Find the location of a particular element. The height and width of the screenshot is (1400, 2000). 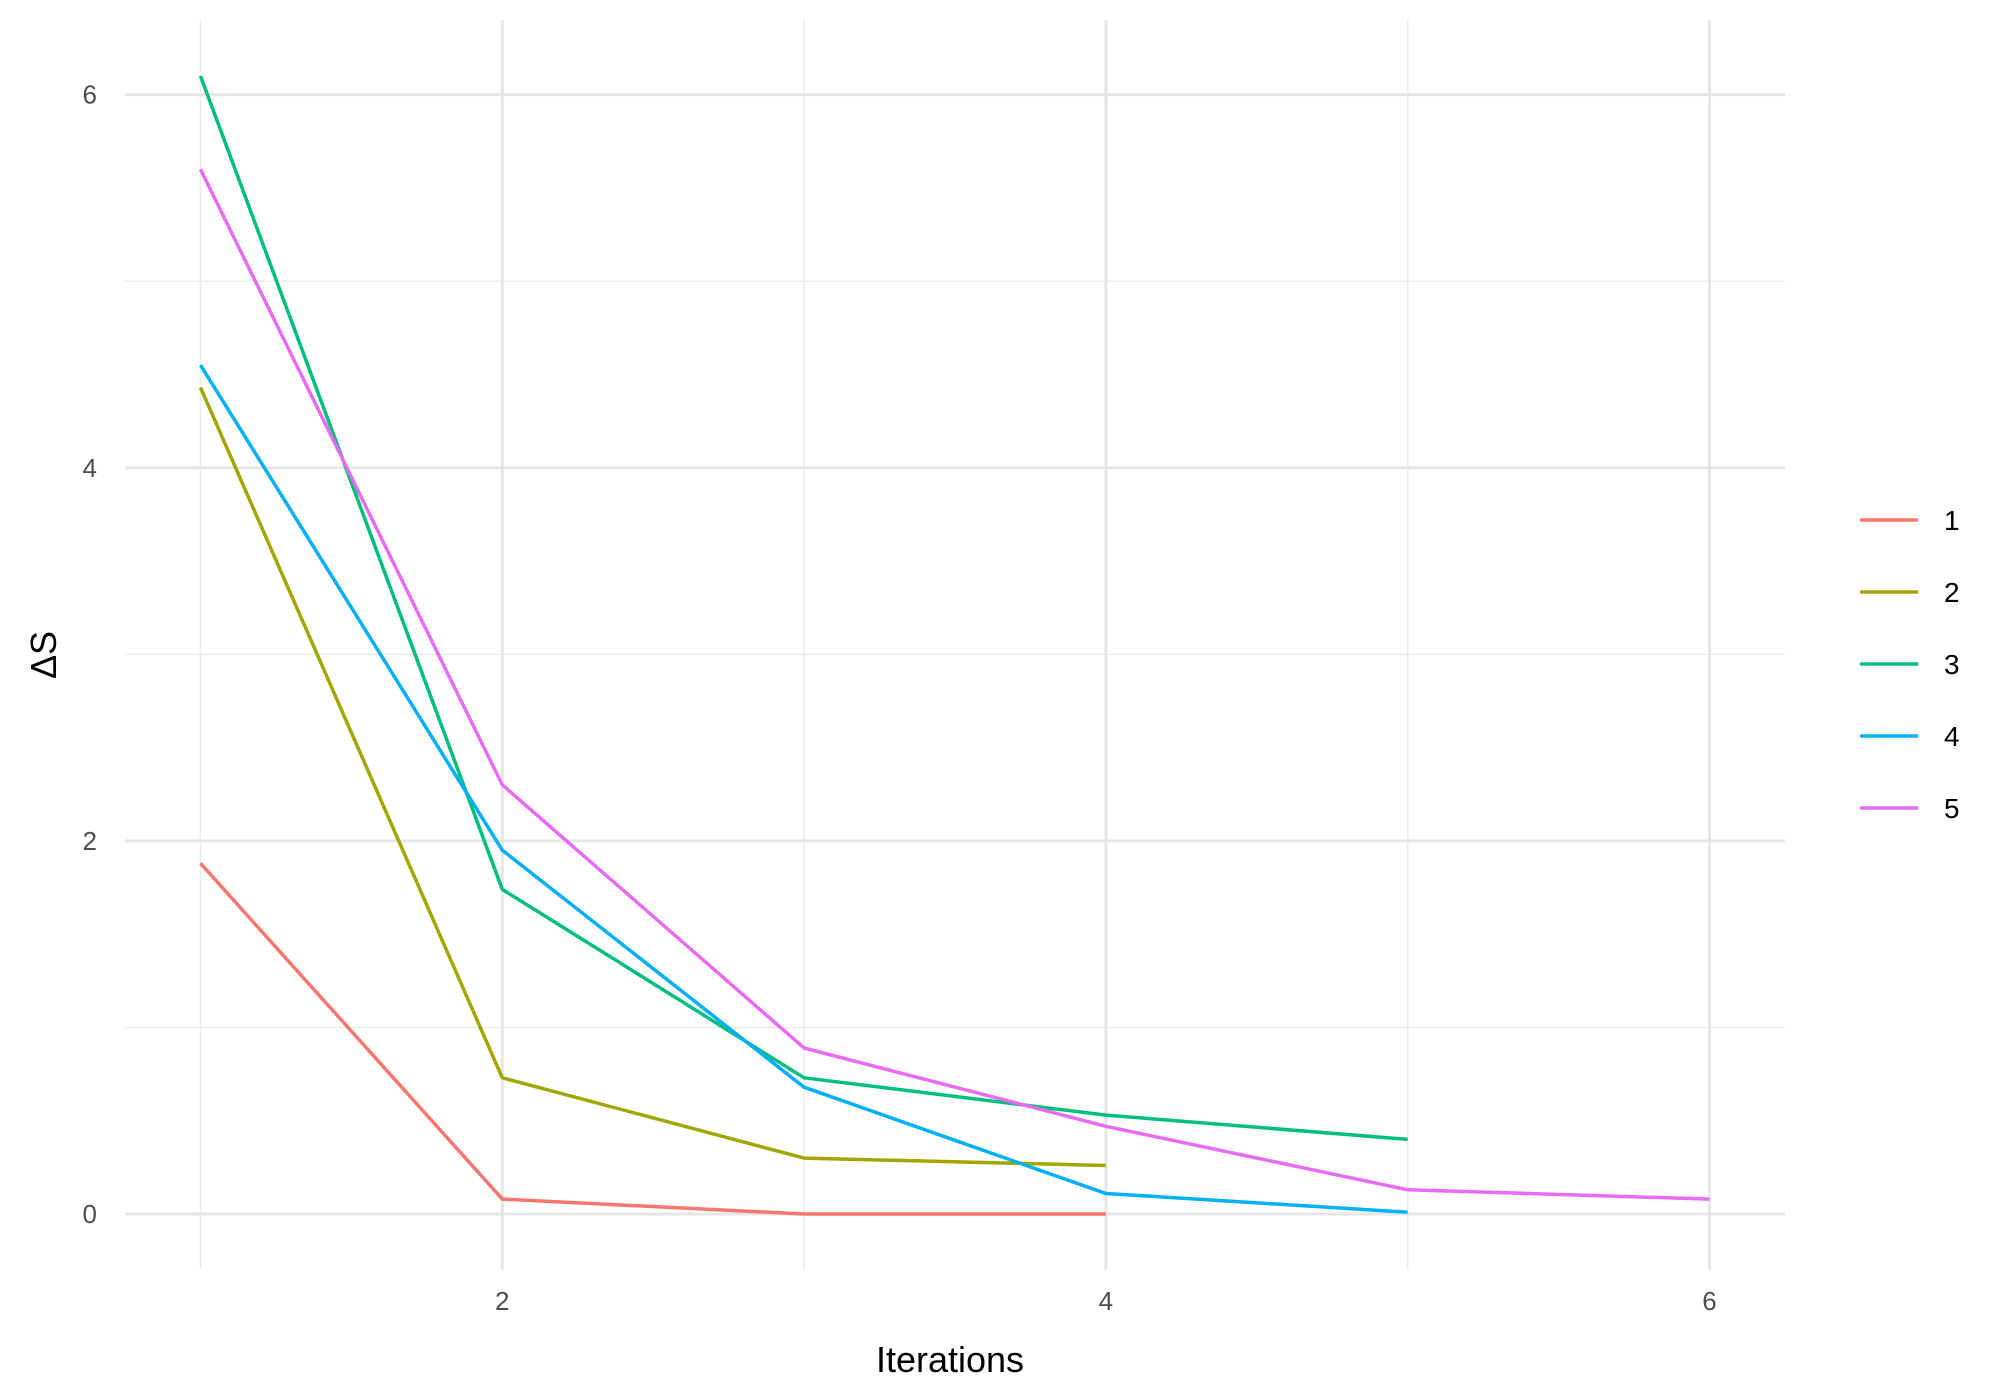

x-axis-tick-labels: 2 4 6 is located at coordinates (1106, 1301).